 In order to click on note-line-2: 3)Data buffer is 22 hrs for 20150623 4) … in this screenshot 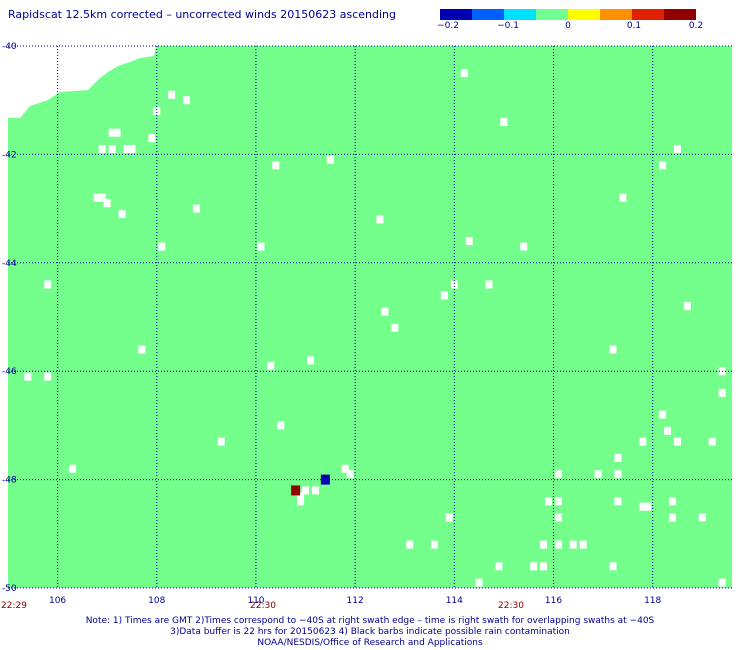, I will do `click(370, 632)`.